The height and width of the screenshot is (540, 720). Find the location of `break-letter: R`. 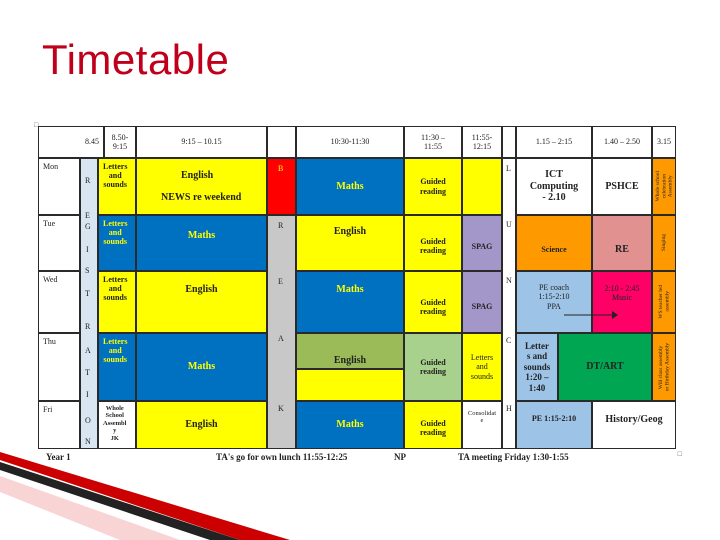

break-letter: R is located at coordinates (281, 225).